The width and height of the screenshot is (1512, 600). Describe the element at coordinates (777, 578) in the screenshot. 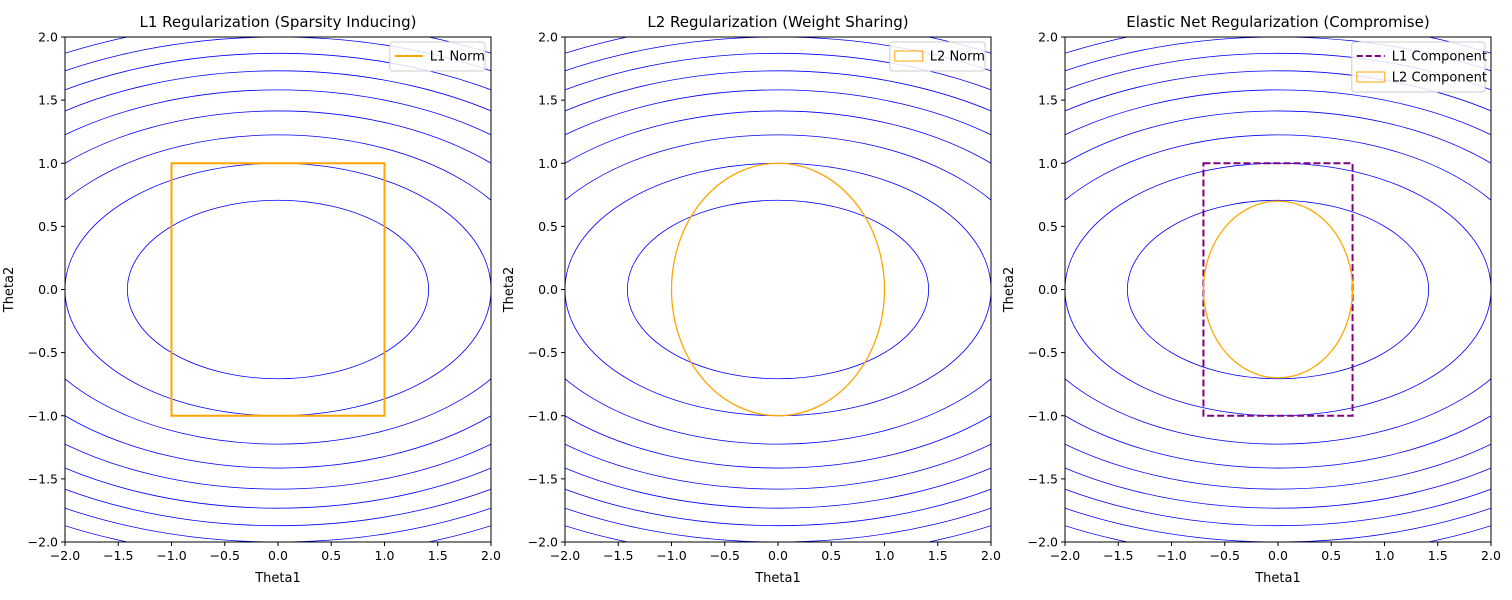

I see `chart-2-x-axis-label: Theta1` at that location.